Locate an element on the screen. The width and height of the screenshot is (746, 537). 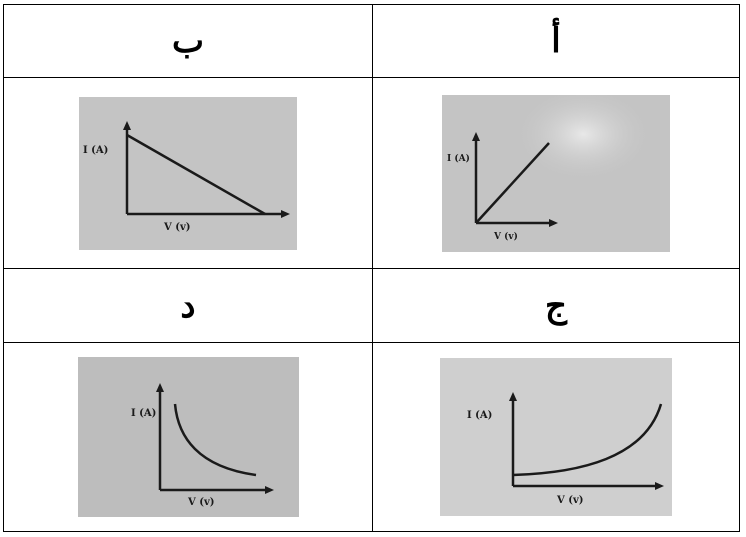
graph-j-ylabel: I (A) is located at coordinates (479, 415).